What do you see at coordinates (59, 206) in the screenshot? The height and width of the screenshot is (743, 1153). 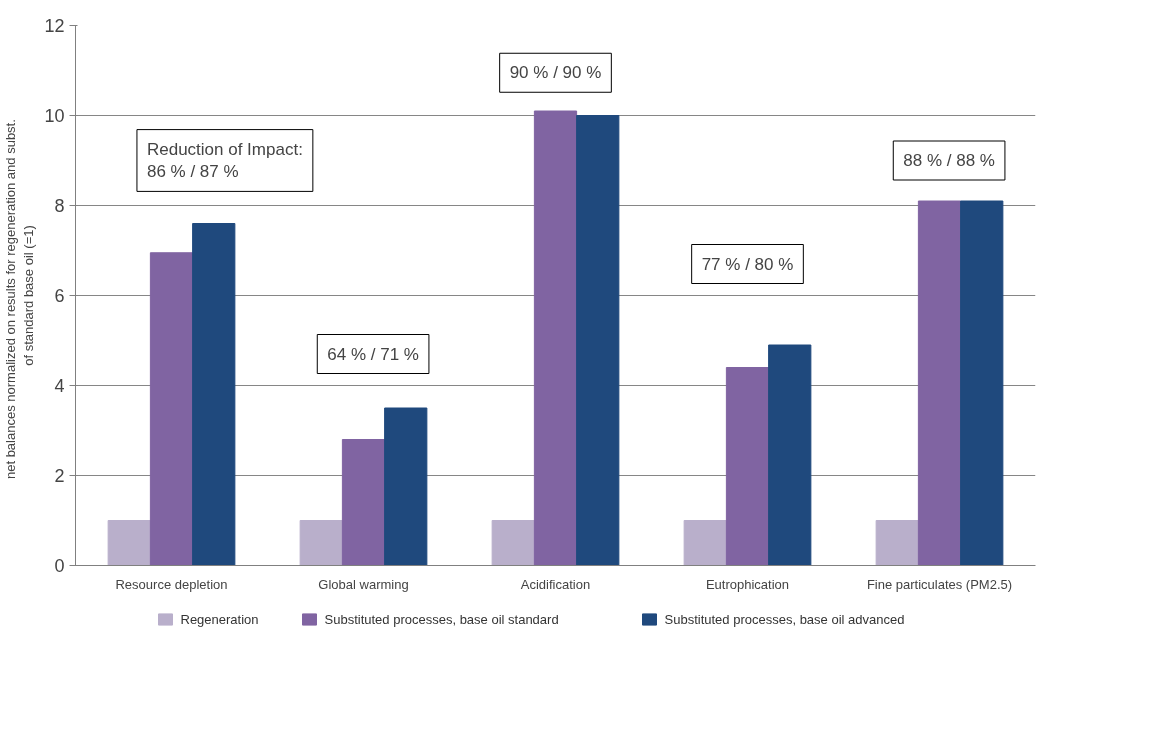 I see `y-tick-label: 8` at bounding box center [59, 206].